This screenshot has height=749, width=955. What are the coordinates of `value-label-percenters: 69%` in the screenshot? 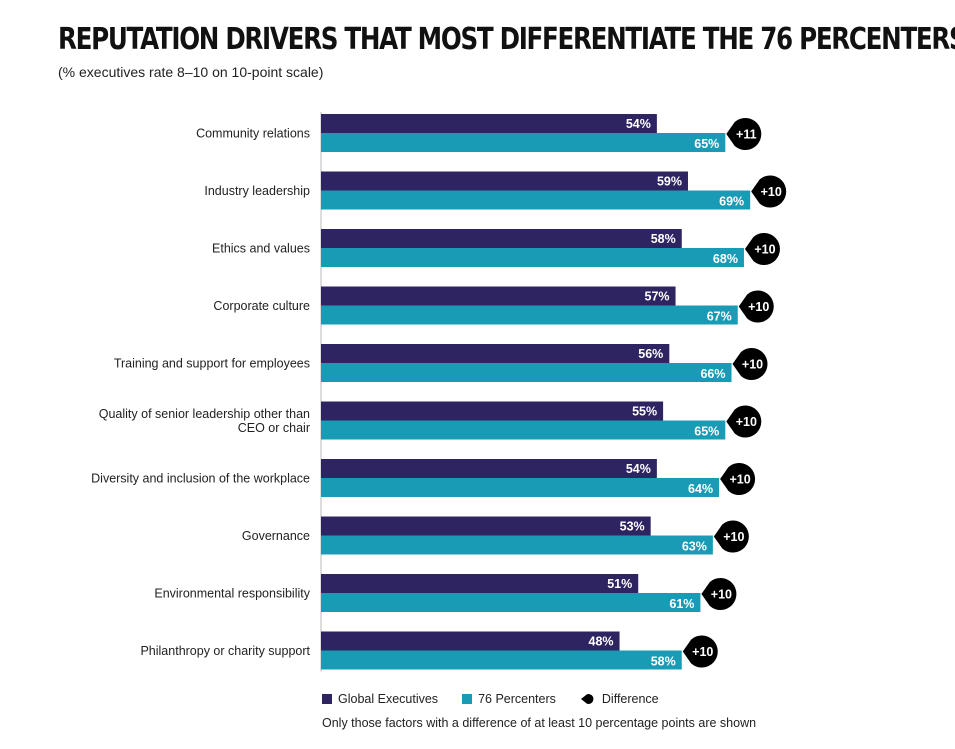 It's located at (731, 202).